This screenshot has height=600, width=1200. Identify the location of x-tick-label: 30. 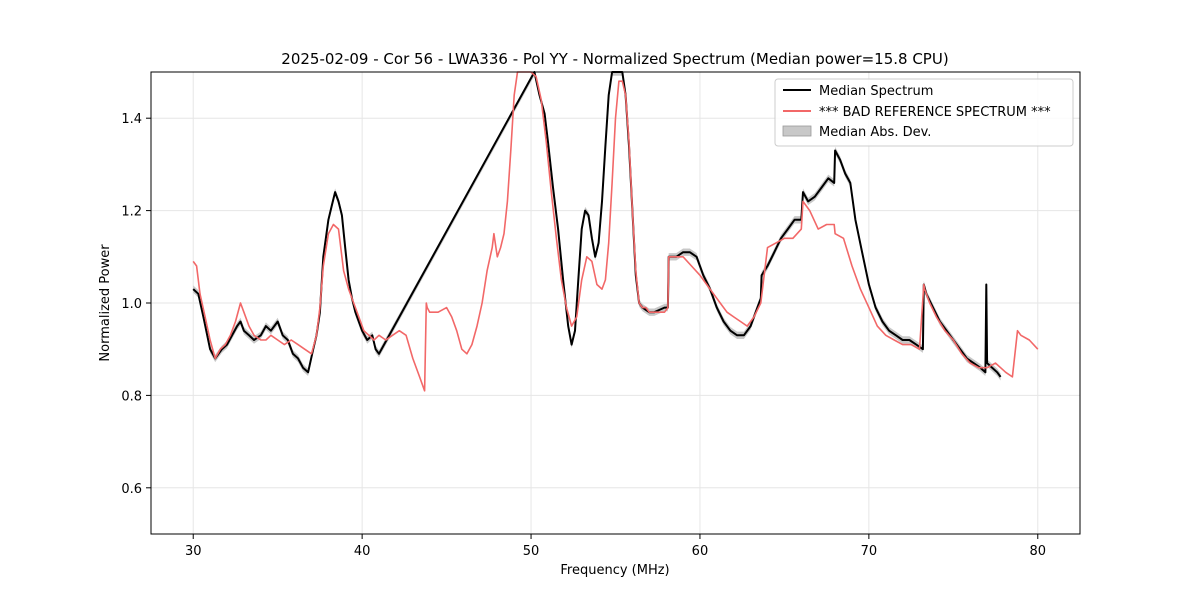
(193, 551).